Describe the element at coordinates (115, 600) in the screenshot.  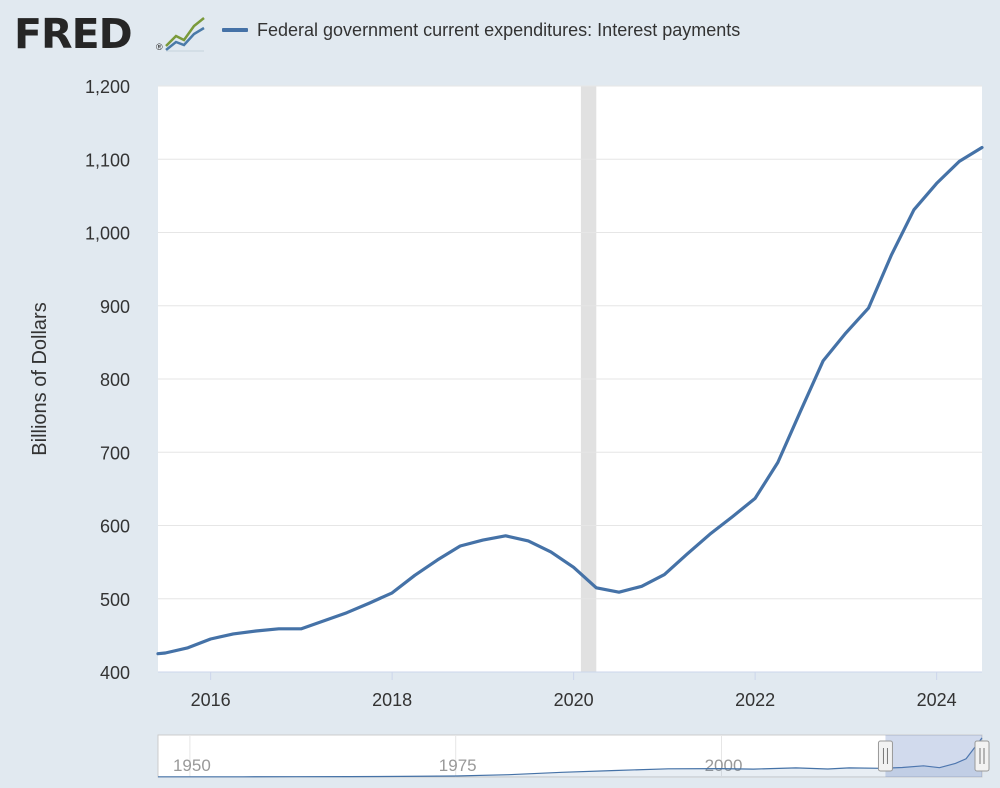
I see `y-tick-label-1: 500` at that location.